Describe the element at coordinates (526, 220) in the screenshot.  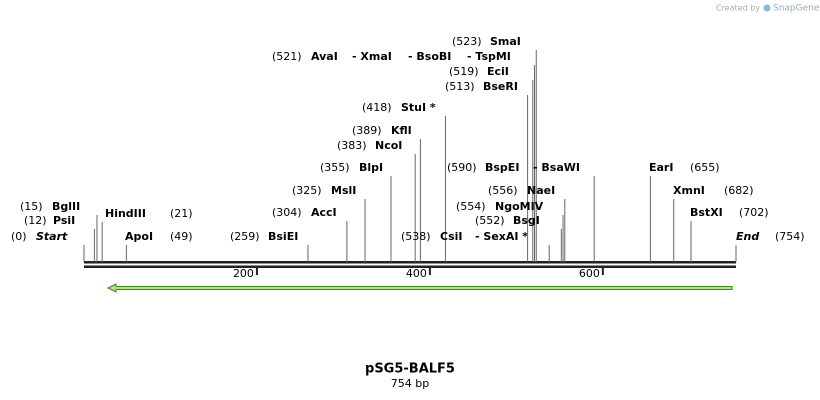
I see `enzyme-name: BsgI` at that location.